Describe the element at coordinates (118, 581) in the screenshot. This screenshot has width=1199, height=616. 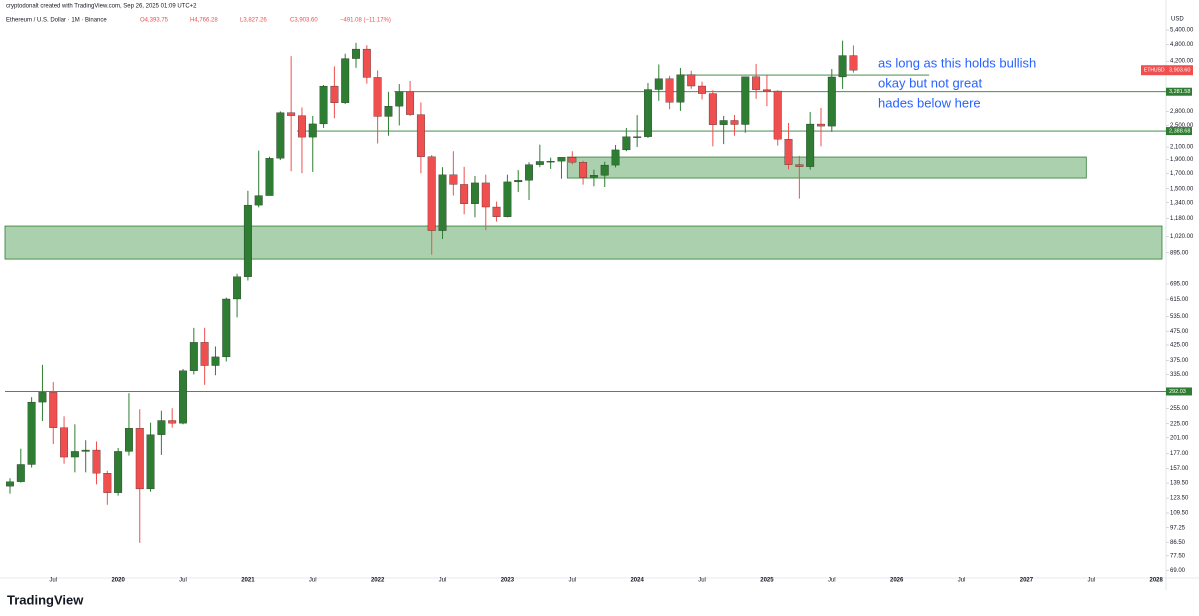
I see `x-tick-label: 2020` at that location.